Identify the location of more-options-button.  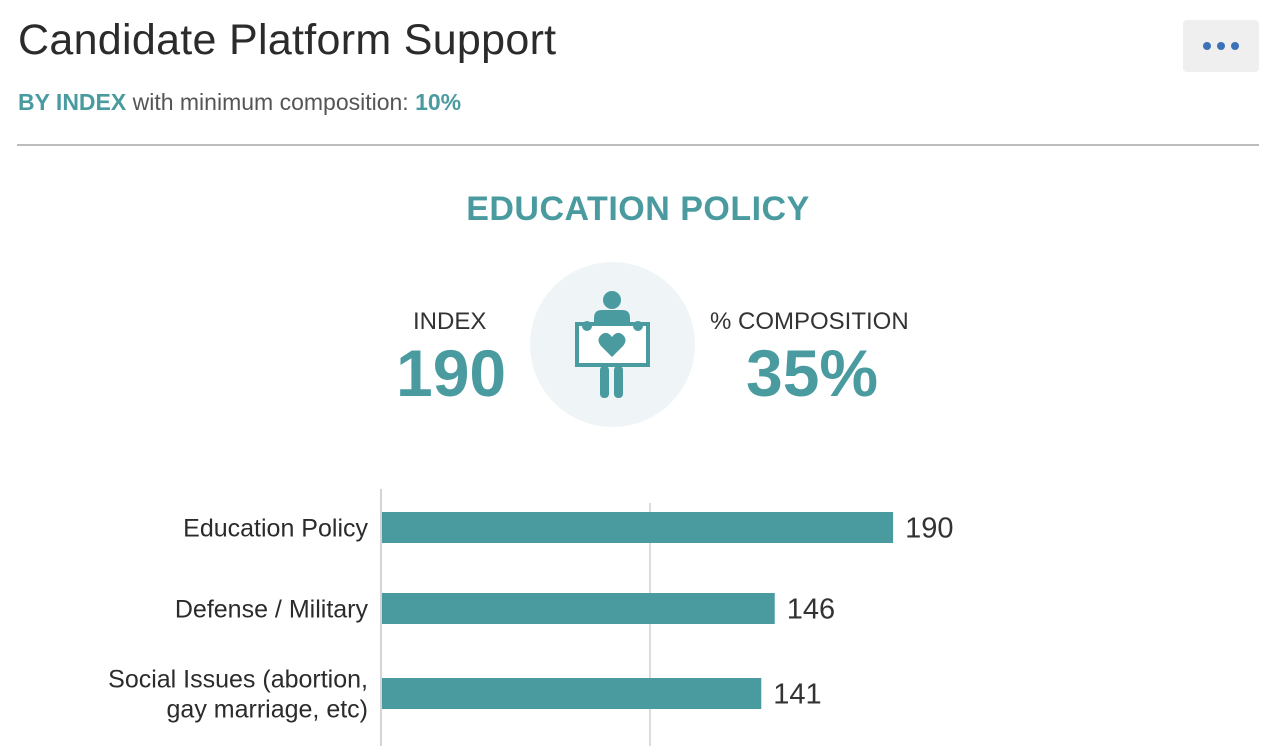
(1221, 46).